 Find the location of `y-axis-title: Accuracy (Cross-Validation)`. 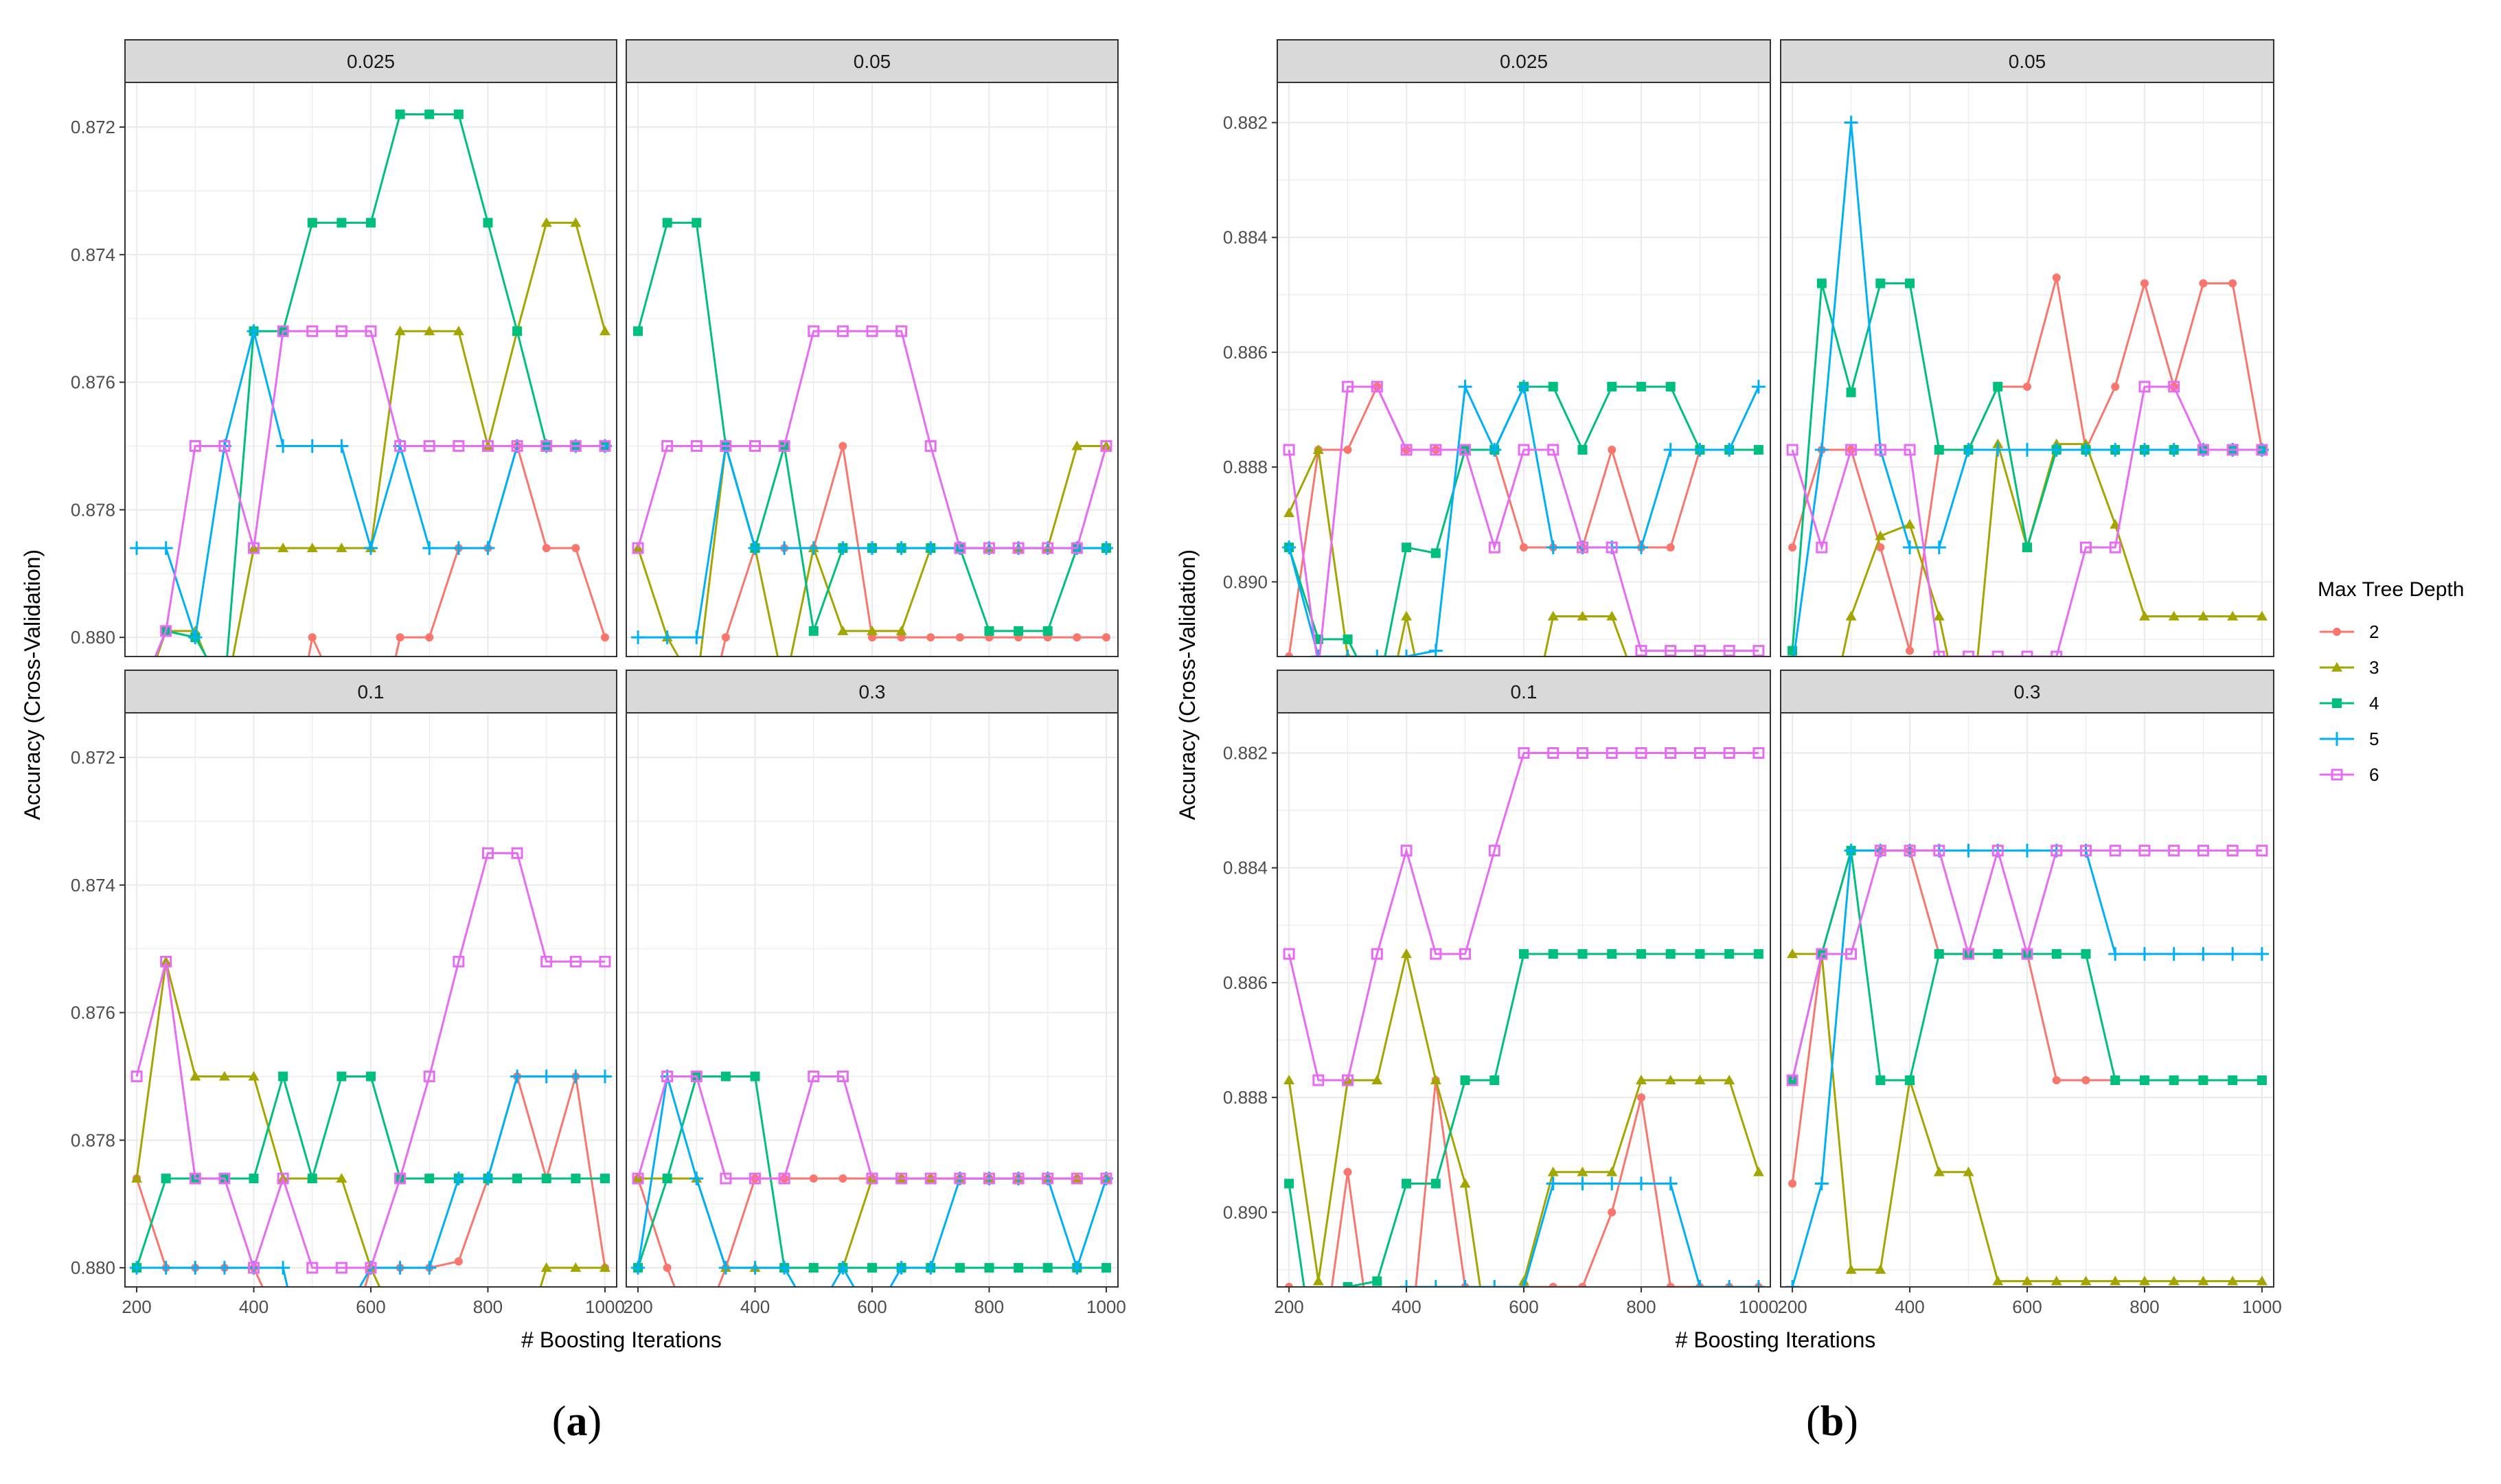

y-axis-title: Accuracy (Cross-Validation) is located at coordinates (1187, 685).